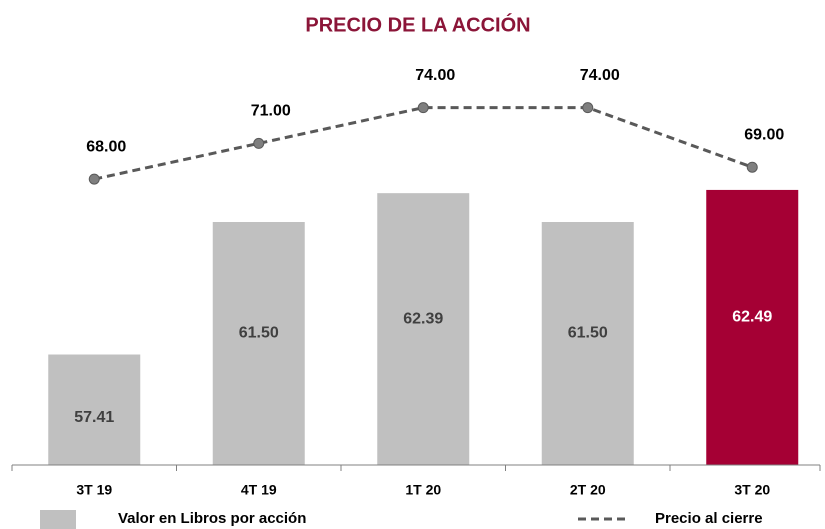 The height and width of the screenshot is (529, 825). What do you see at coordinates (423, 490) in the screenshot?
I see `x-tick-label: 1T 20` at bounding box center [423, 490].